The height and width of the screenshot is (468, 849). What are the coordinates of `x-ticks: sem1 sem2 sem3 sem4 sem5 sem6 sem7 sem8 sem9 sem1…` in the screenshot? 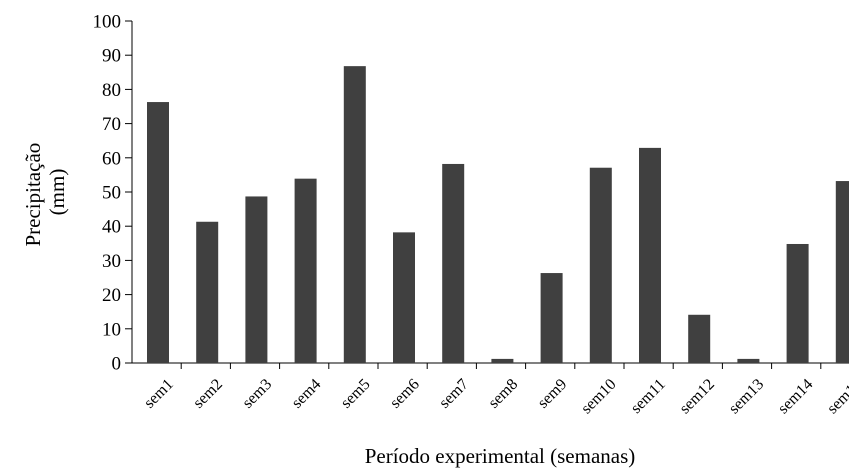 It's located at (495, 390).